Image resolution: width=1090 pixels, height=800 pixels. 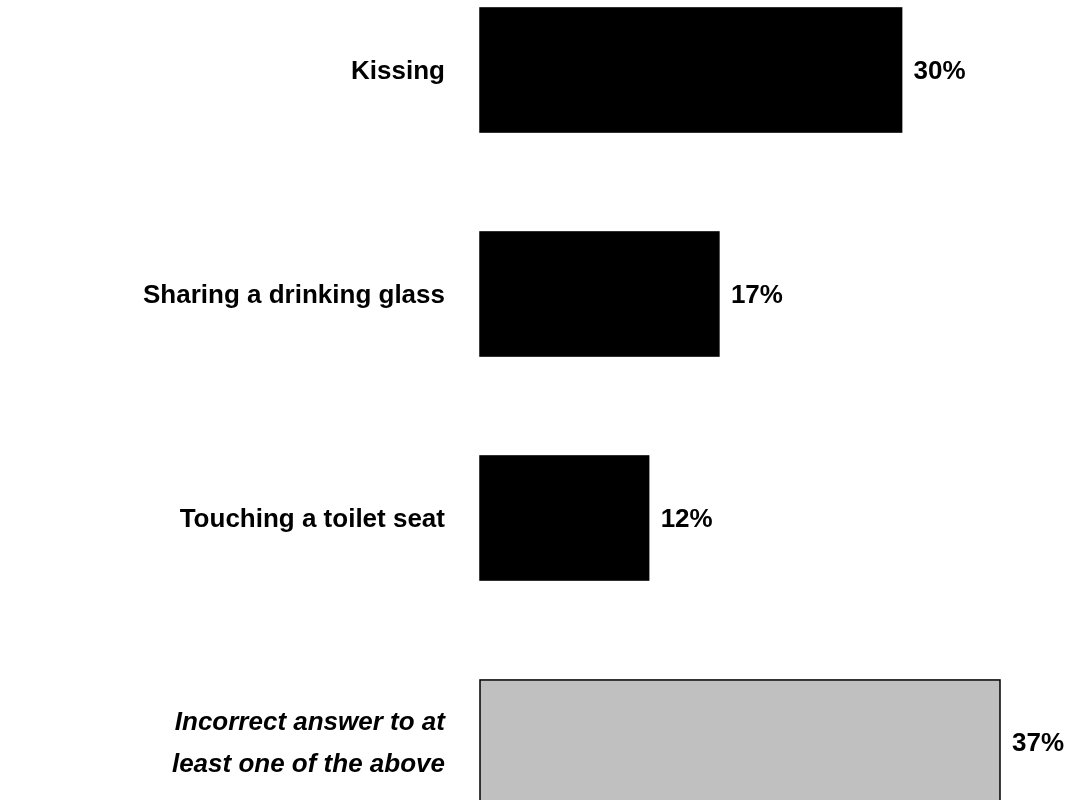 I want to click on data-label: 30%, so click(x=939, y=70).